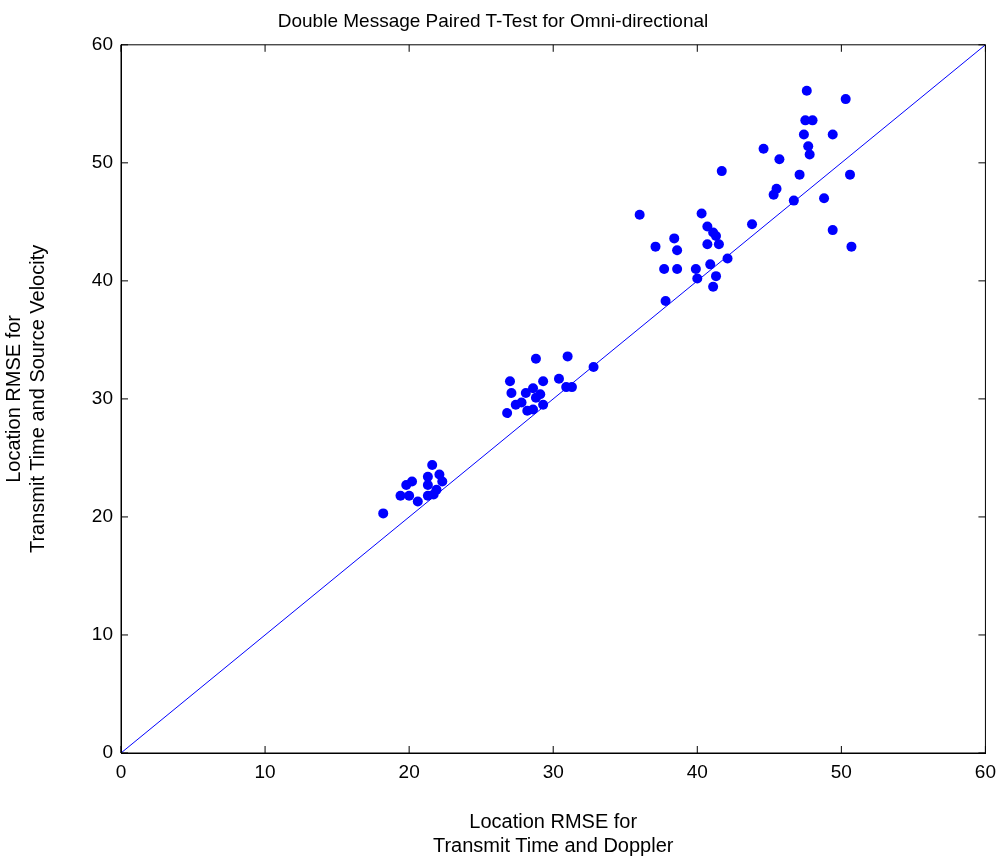  I want to click on y-tick-label: 10, so click(102, 634).